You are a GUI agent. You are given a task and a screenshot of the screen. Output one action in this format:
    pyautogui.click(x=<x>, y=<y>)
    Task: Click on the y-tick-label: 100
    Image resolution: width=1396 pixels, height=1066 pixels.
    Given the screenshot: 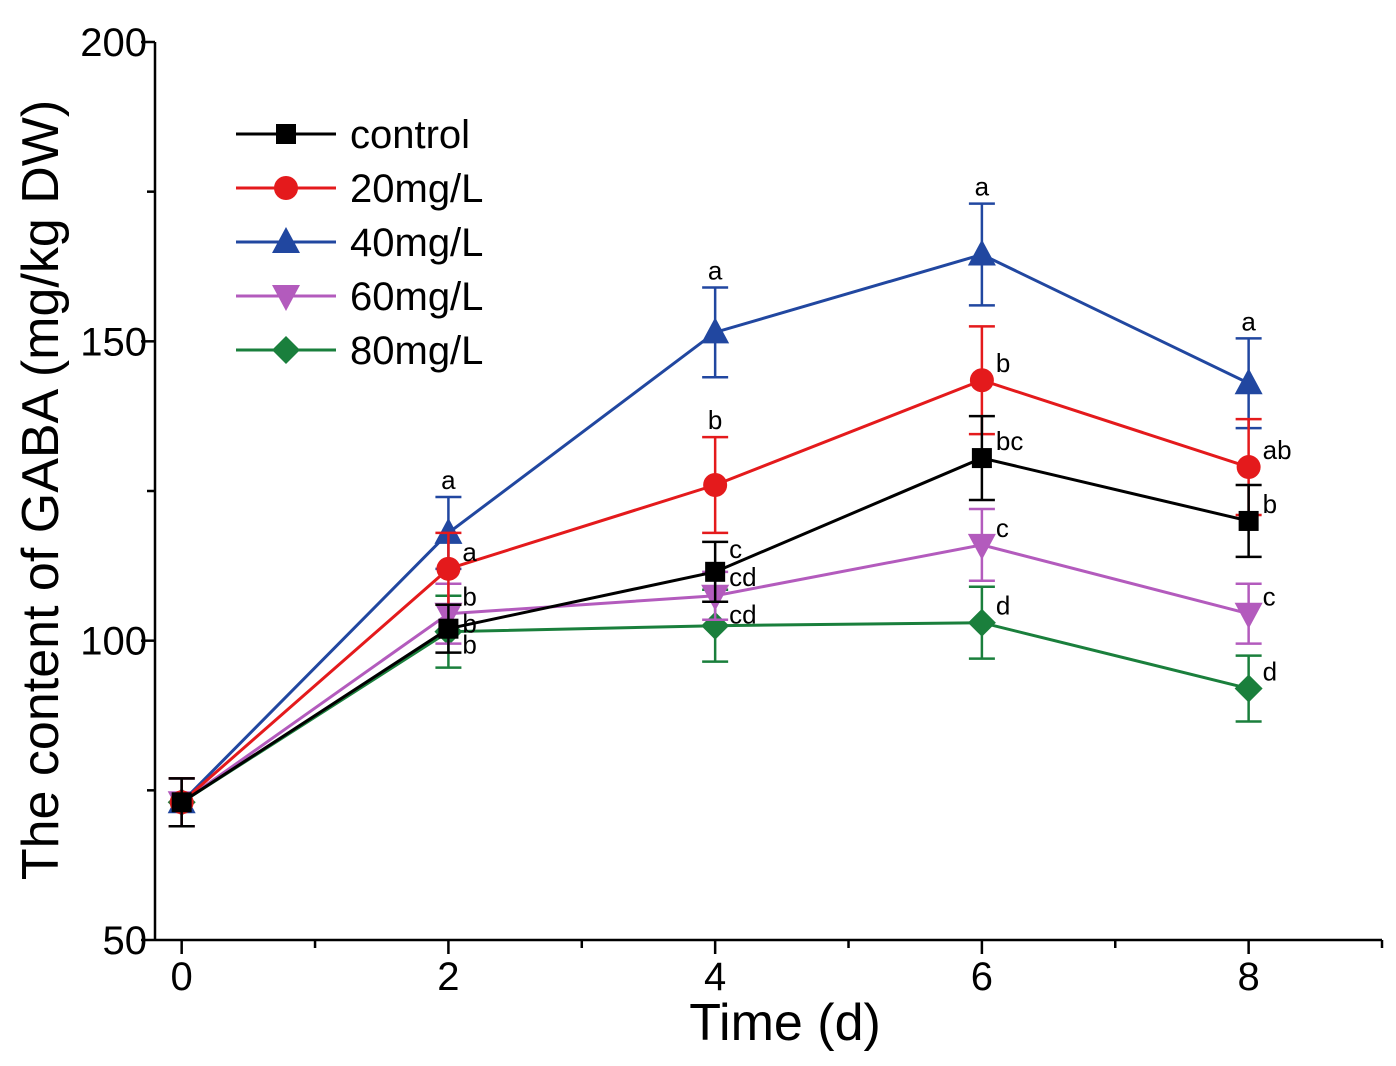 What is the action you would take?
    pyautogui.click(x=113, y=642)
    